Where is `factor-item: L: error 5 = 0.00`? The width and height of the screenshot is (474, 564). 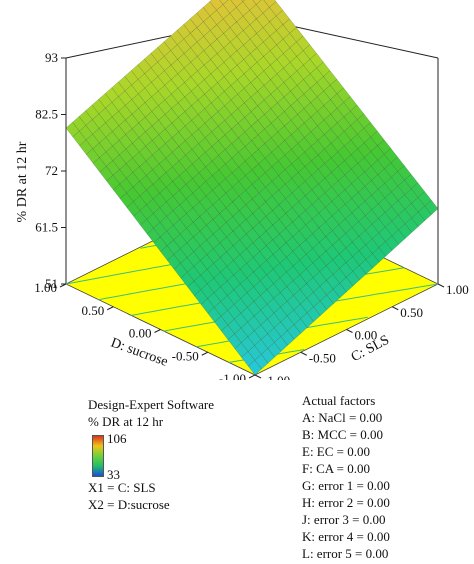
factor-item: L: error 5 = 0.00 is located at coordinates (345, 553).